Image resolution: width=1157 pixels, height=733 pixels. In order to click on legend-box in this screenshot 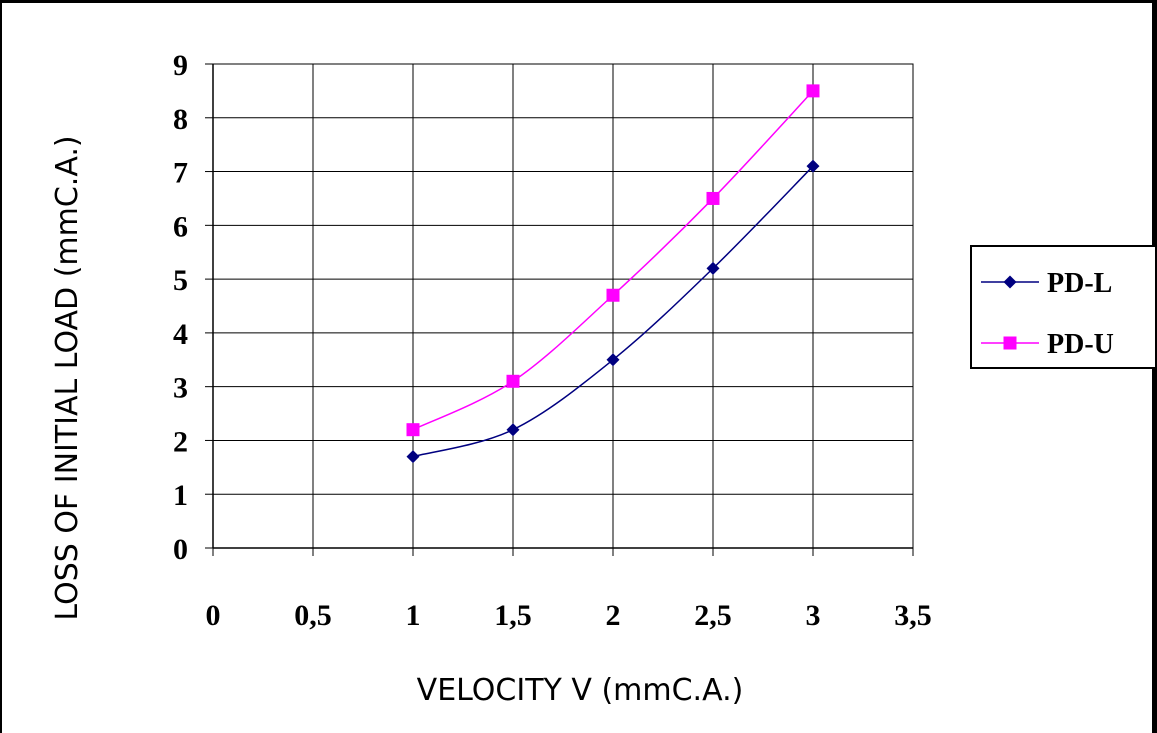, I will do `click(1063, 307)`.